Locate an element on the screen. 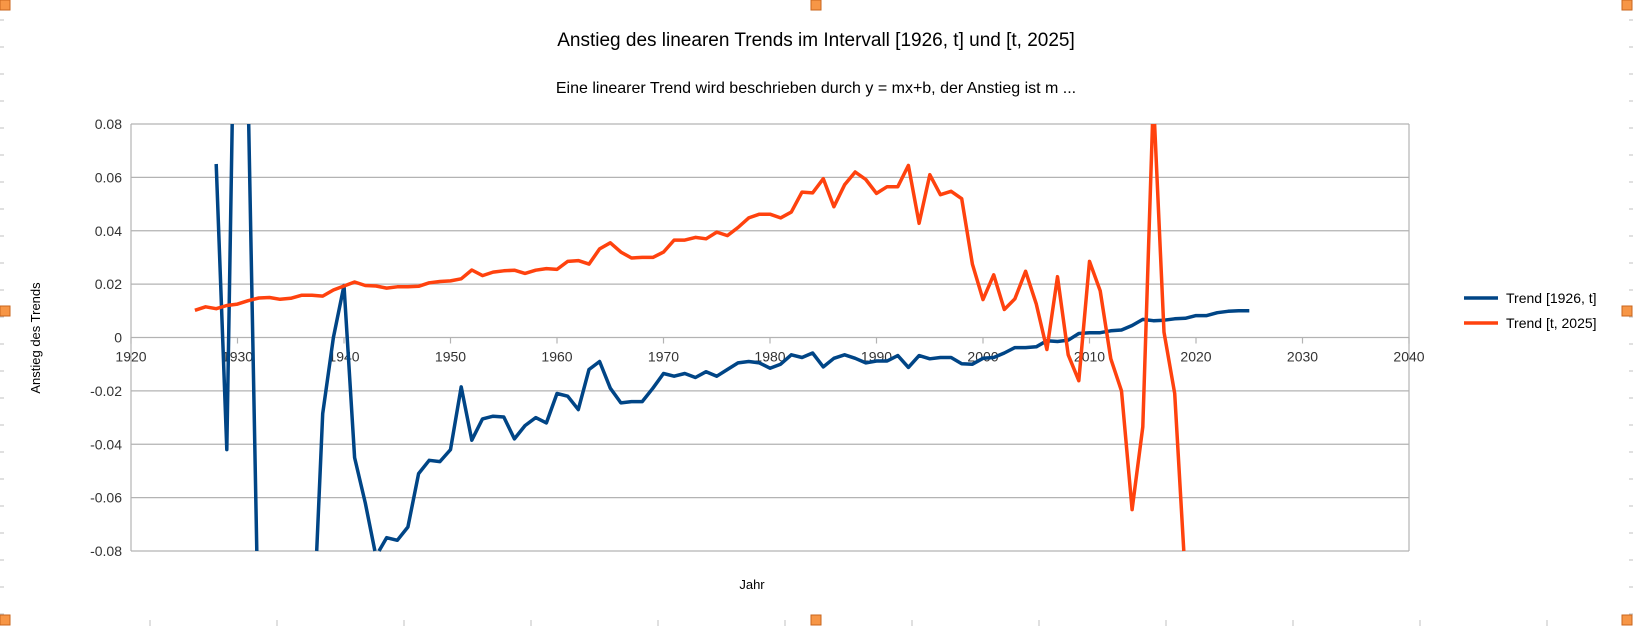 This screenshot has height=626, width=1633. x-tick-label: 2030 is located at coordinates (1302, 357).